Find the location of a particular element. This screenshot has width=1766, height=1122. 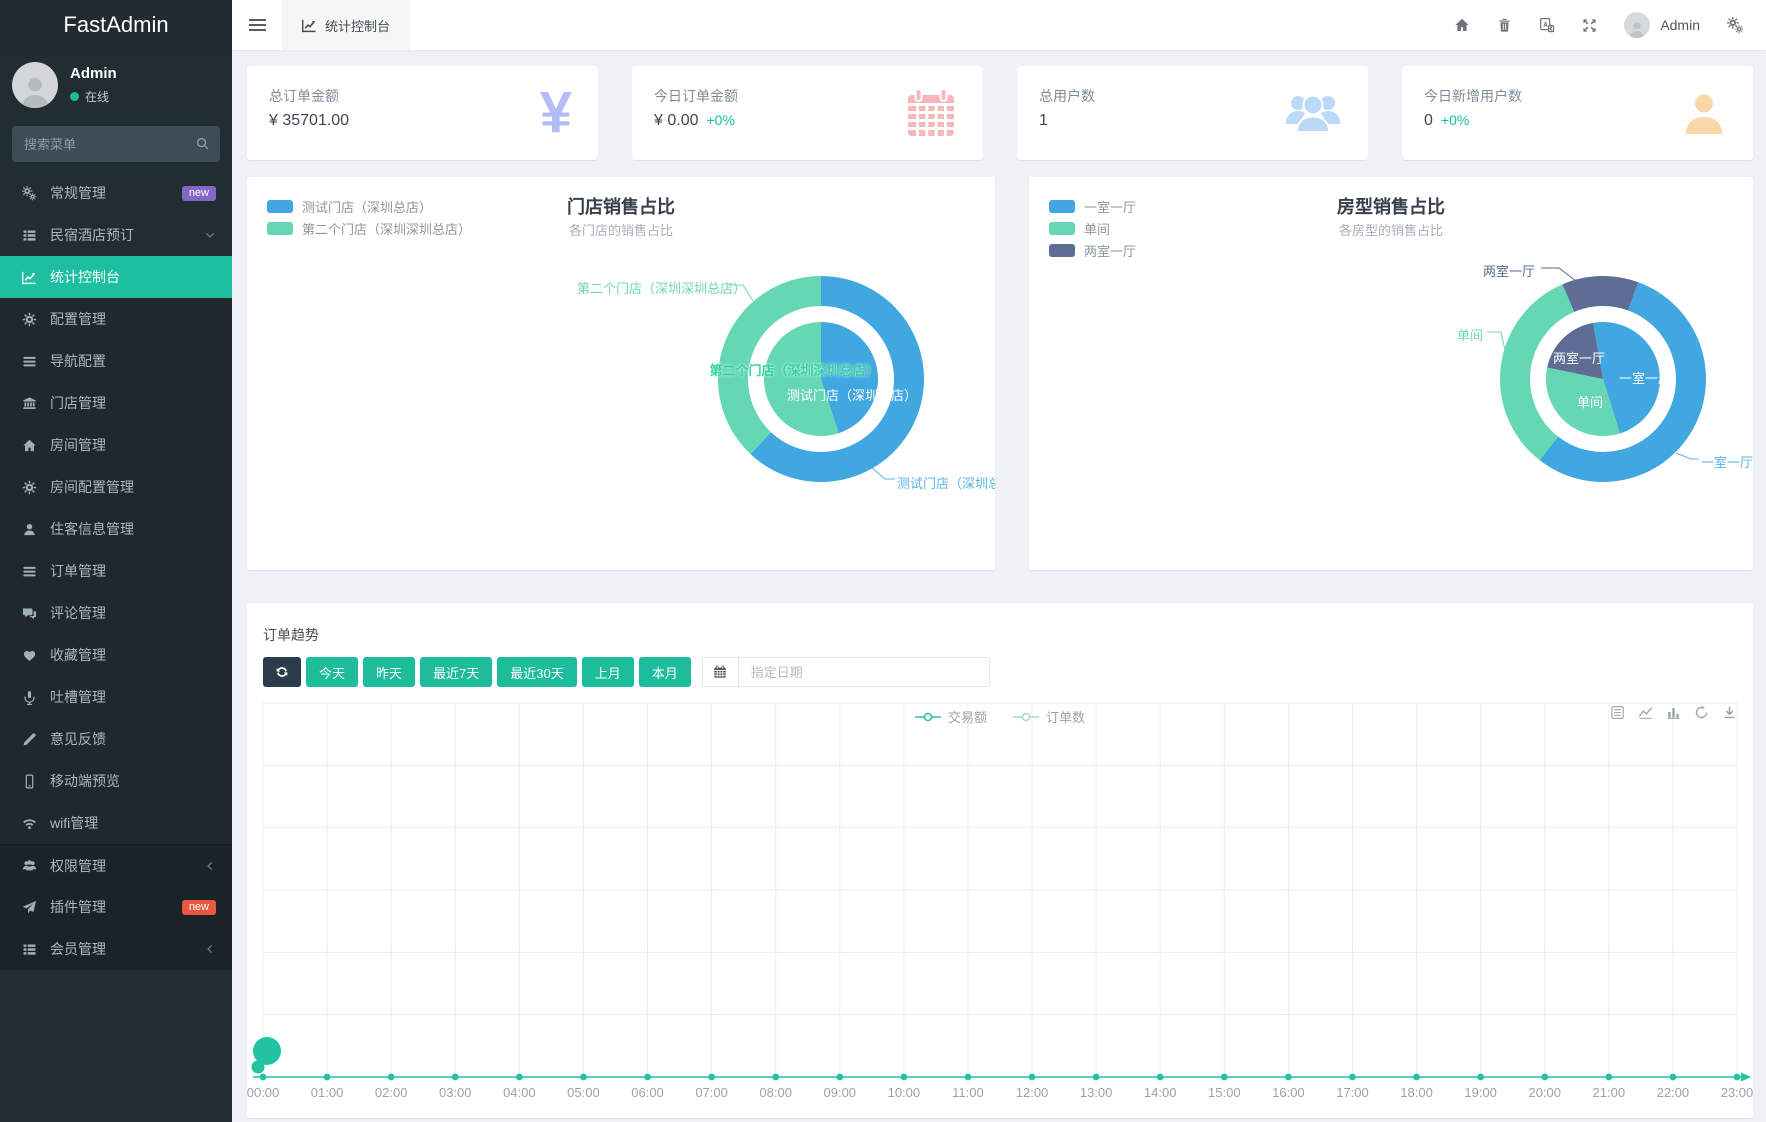

legend-item: 第二个门店（深圳深圳总店） is located at coordinates (369, 228).